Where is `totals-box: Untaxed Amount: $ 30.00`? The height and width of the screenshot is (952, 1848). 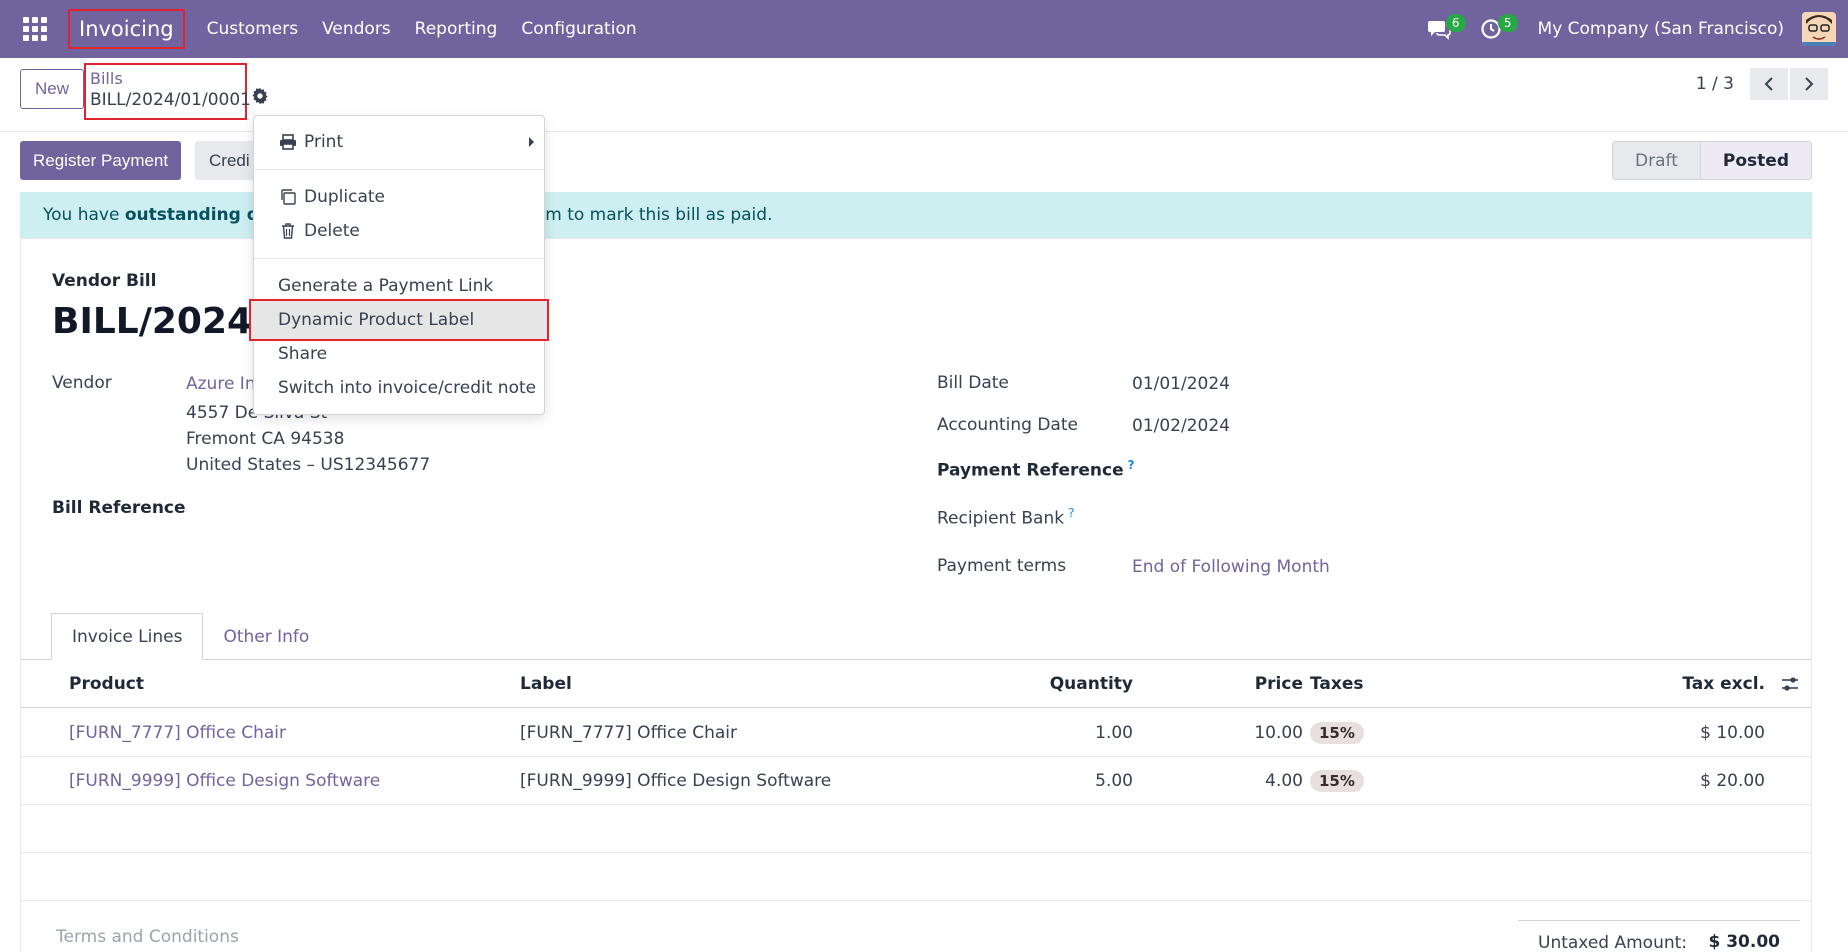 totals-box: Untaxed Amount: $ 30.00 is located at coordinates (1659, 936).